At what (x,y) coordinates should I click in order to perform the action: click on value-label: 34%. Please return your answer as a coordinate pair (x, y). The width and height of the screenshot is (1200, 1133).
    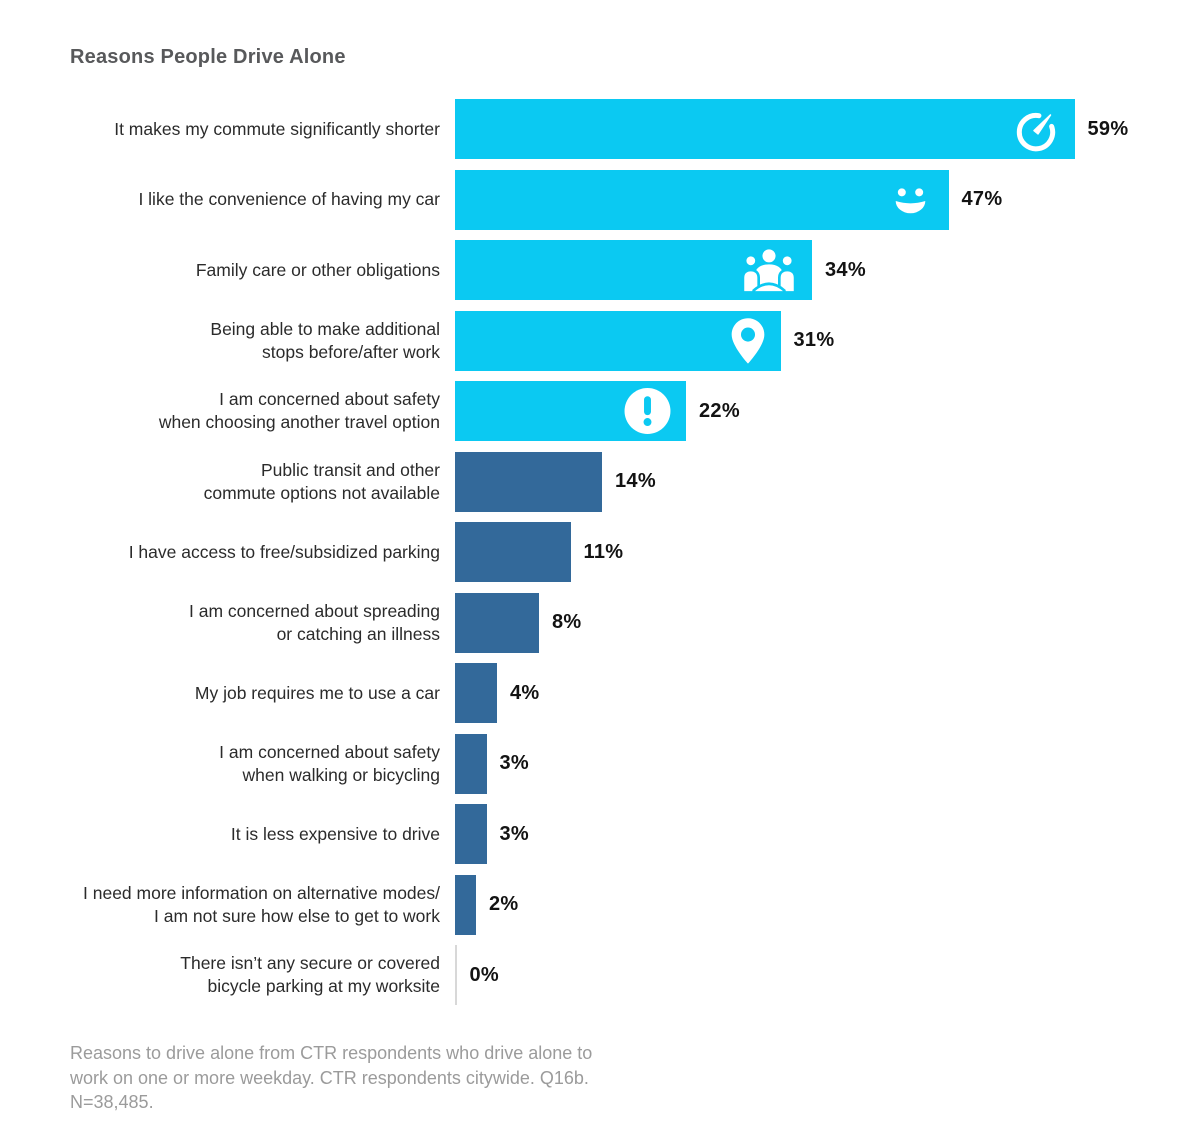
    Looking at the image, I should click on (845, 269).